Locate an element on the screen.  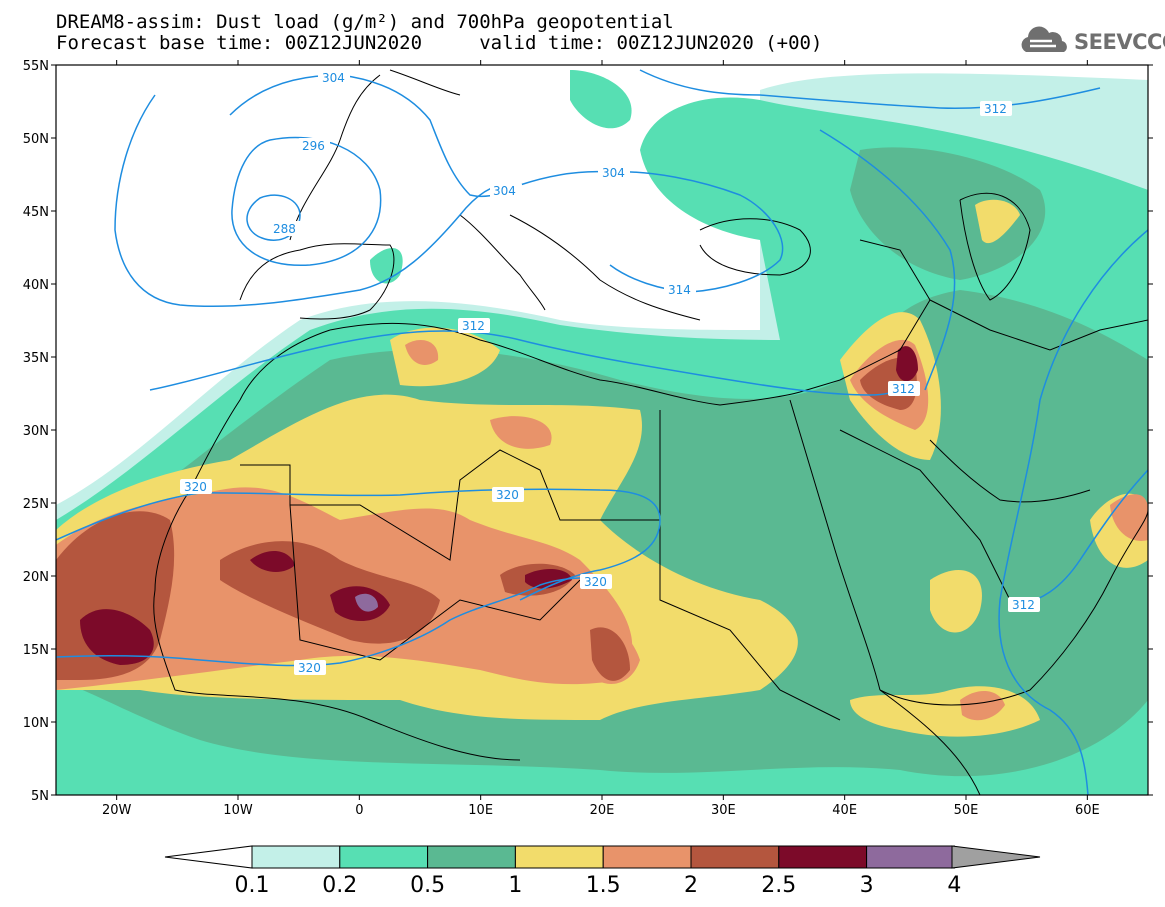
contour-label-304-a: 304 is located at coordinates (333, 78).